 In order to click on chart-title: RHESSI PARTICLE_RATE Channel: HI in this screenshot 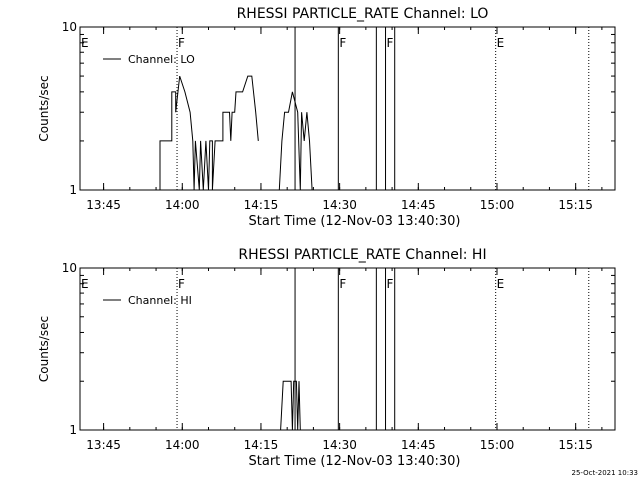, I will do `click(362, 255)`.